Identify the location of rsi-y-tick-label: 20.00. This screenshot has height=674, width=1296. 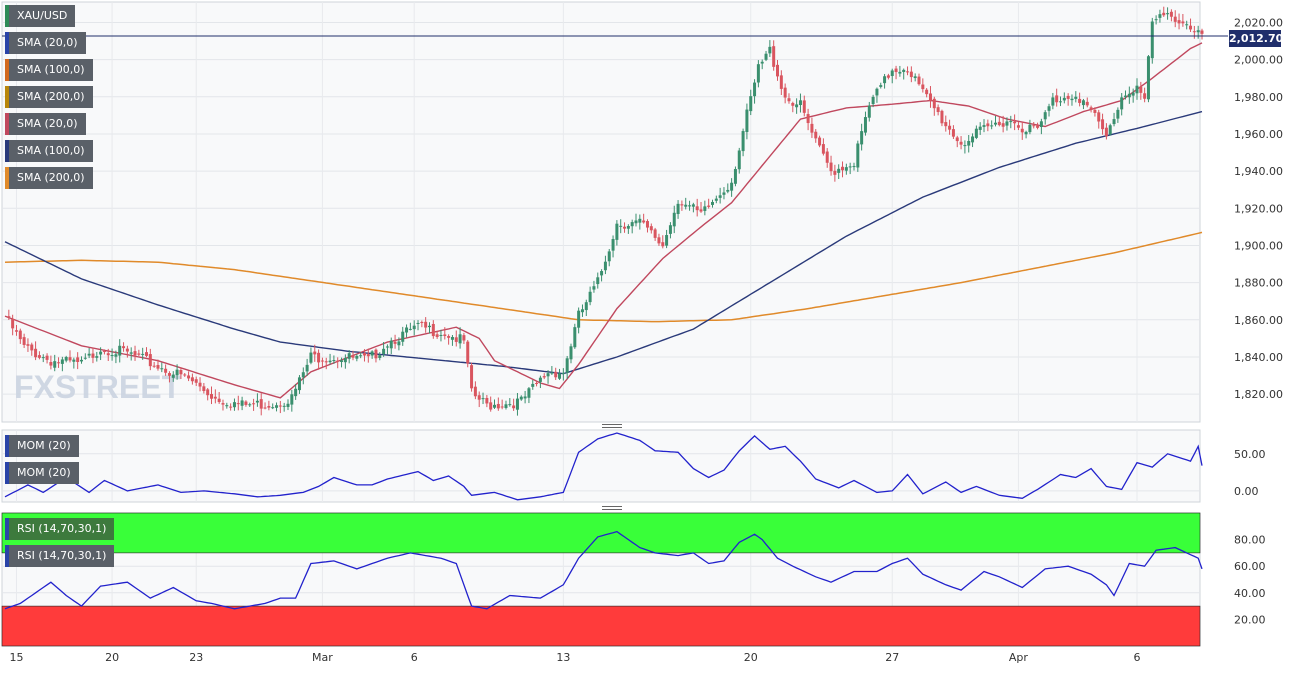
(1250, 619).